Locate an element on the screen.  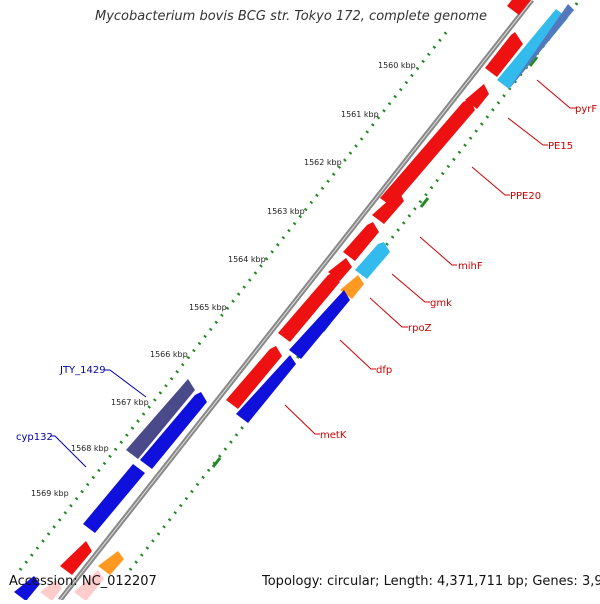
scale-label: 1566 kbp is located at coordinates (169, 354).